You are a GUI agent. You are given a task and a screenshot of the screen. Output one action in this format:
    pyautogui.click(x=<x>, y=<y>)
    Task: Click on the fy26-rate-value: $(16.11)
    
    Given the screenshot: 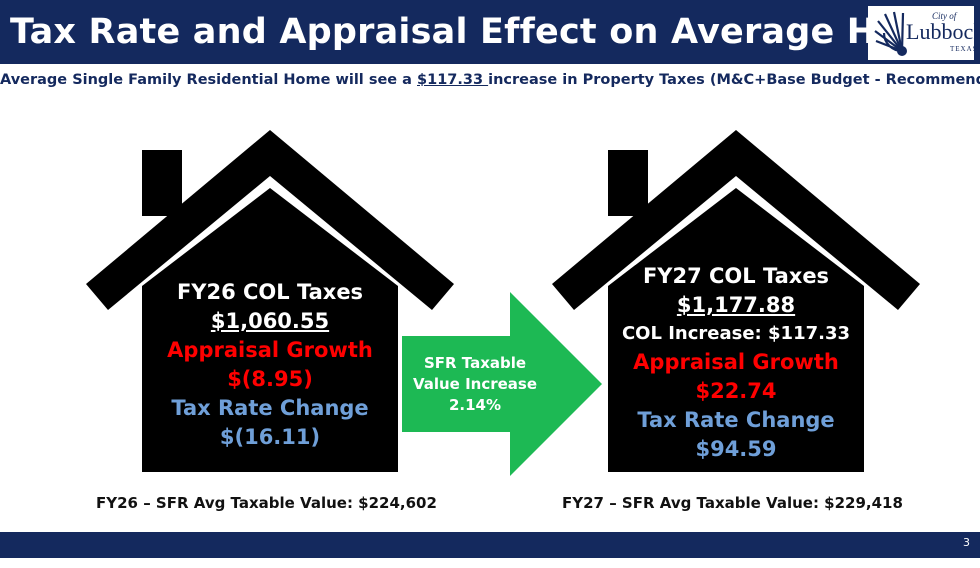 What is the action you would take?
    pyautogui.click(x=270, y=437)
    